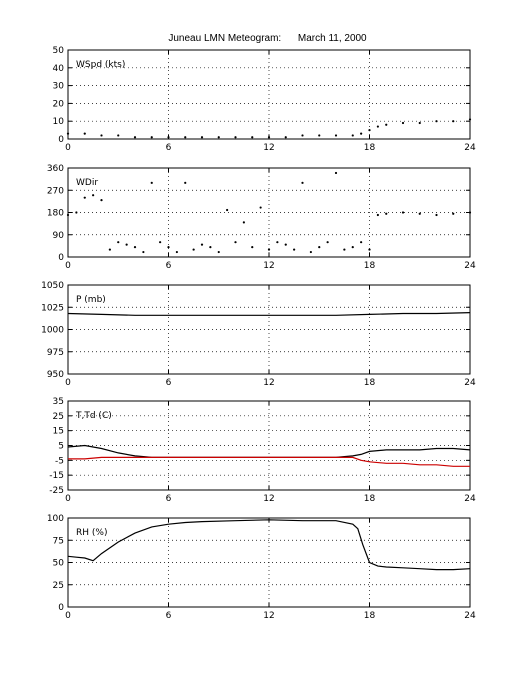 Image resolution: width=520 pixels, height=683 pixels. I want to click on y-tick-label: 1050, so click(52, 286).